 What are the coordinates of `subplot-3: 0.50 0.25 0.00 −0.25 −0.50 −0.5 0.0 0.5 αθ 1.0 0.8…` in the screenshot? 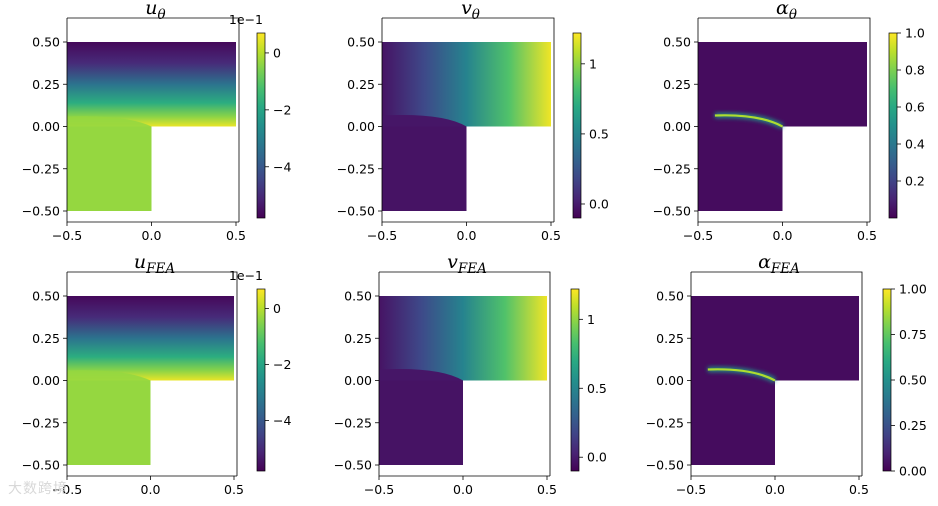 It's located at (789, 121).